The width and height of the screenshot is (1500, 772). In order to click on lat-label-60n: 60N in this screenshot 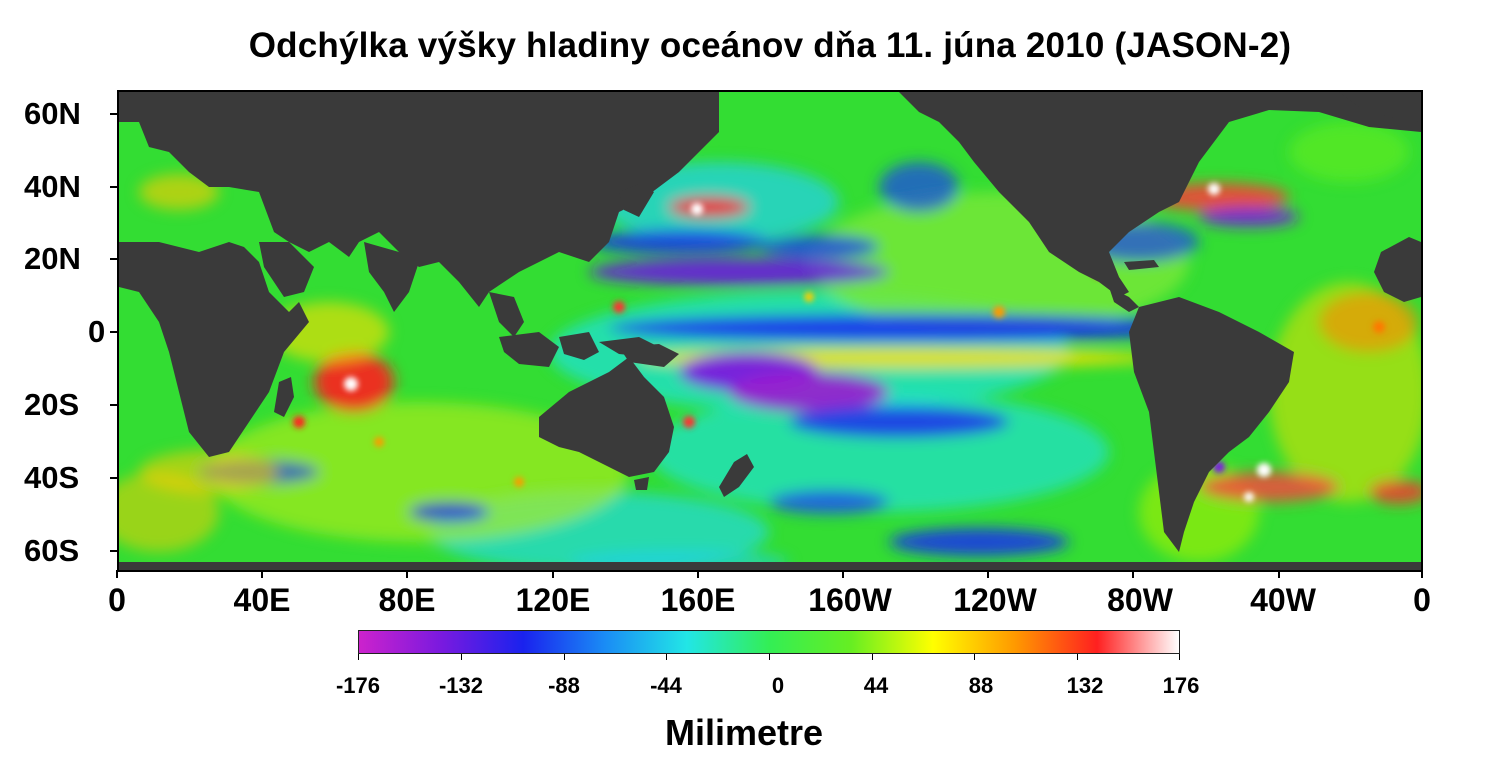, I will do `click(52, 113)`.